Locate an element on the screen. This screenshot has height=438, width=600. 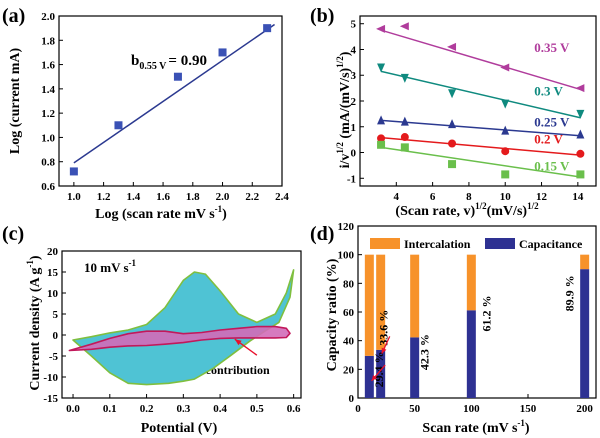
panel-c-ylabel: Current density (A g-1) is located at coordinates (34, 323).